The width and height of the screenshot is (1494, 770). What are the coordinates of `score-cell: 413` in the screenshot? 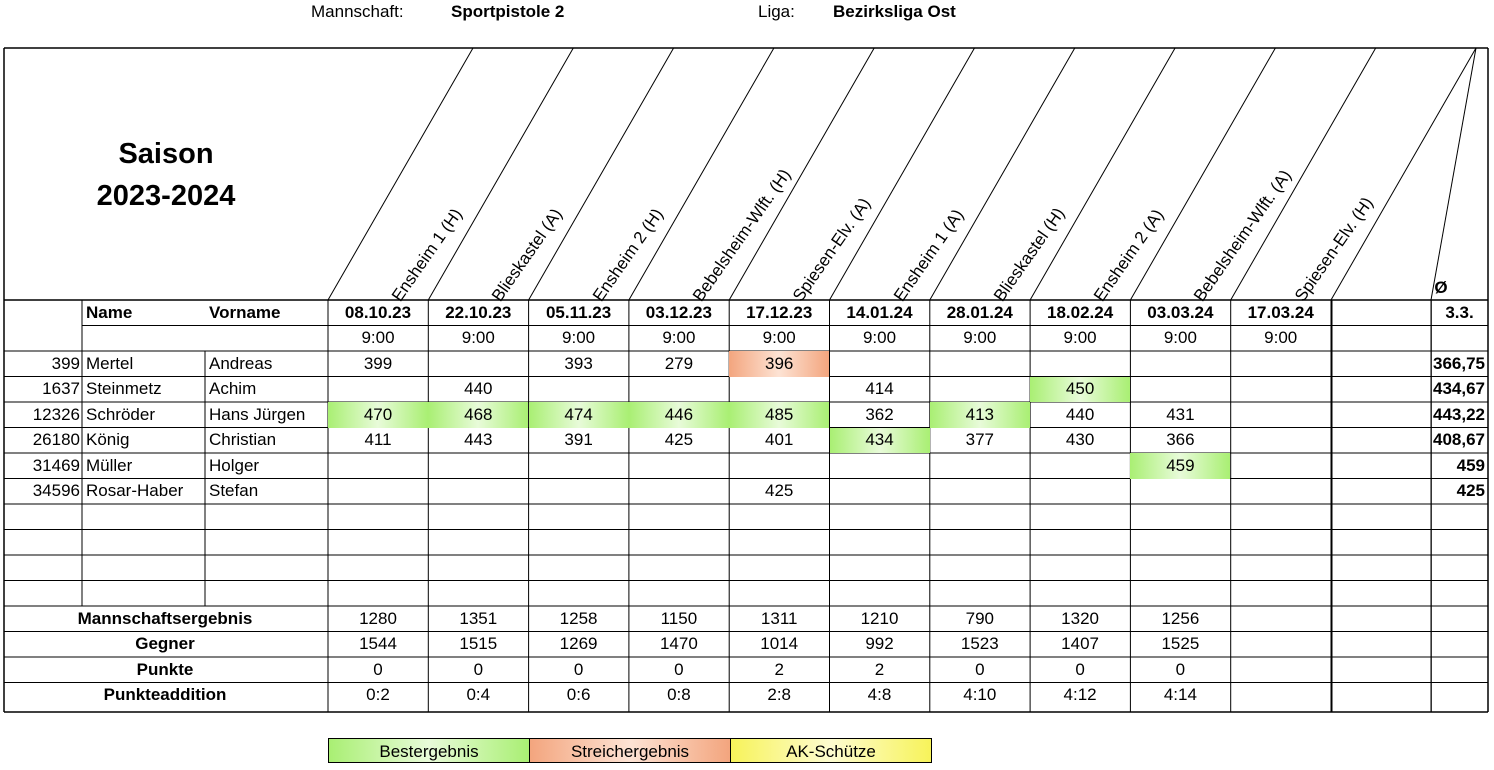 It's located at (979, 414).